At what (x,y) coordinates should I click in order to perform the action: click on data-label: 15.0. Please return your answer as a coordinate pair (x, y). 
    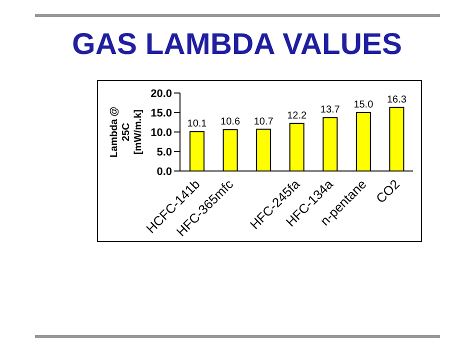
    Looking at the image, I should click on (364, 105).